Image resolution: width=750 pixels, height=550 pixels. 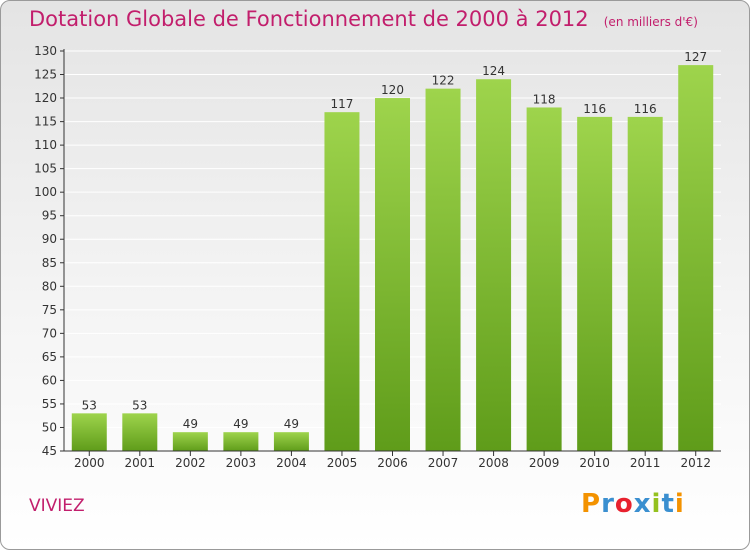 What do you see at coordinates (544, 99) in the screenshot?
I see `data-label: 118` at bounding box center [544, 99].